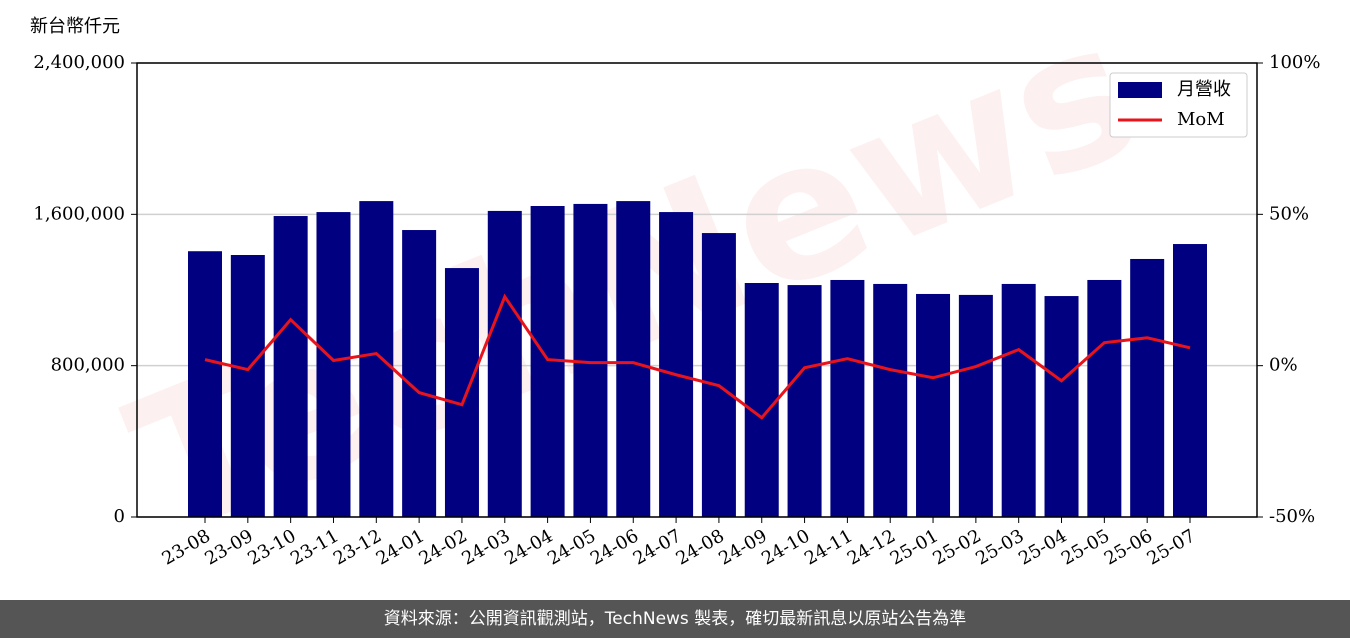 The height and width of the screenshot is (638, 1350). What do you see at coordinates (1140, 90) in the screenshot?
I see `legend-swatch` at bounding box center [1140, 90].